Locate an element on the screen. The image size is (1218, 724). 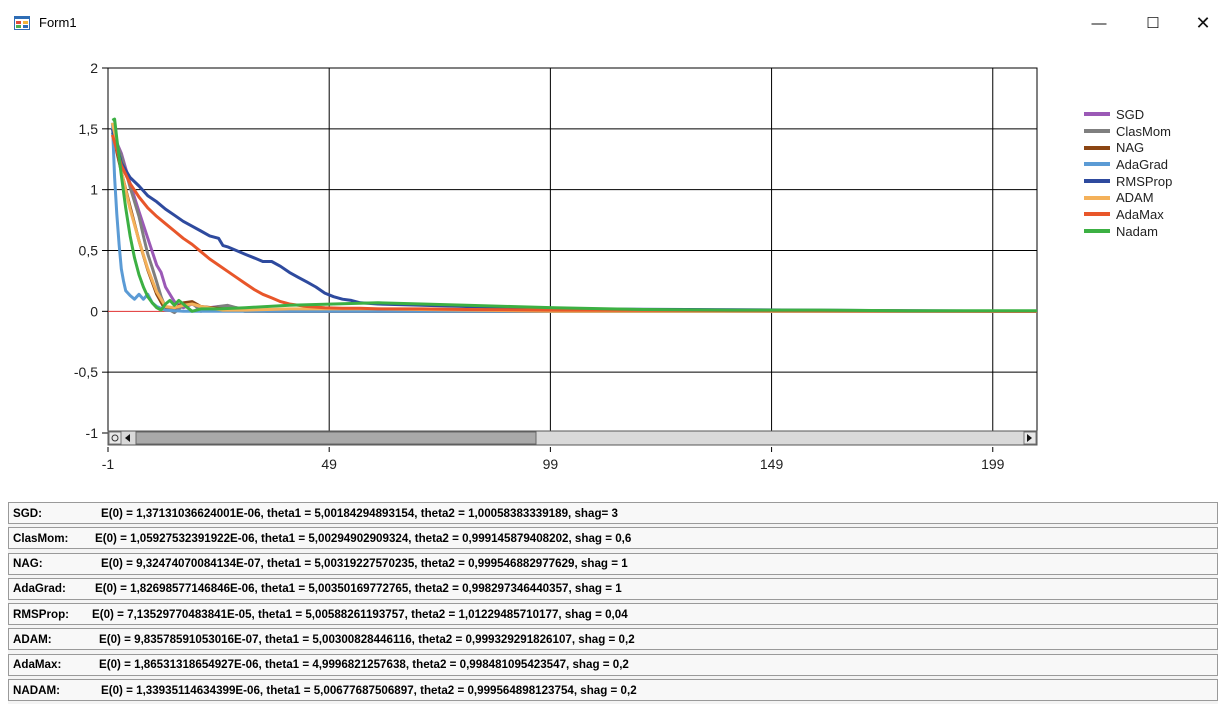
y-tick-label: -1 is located at coordinates (92, 433).